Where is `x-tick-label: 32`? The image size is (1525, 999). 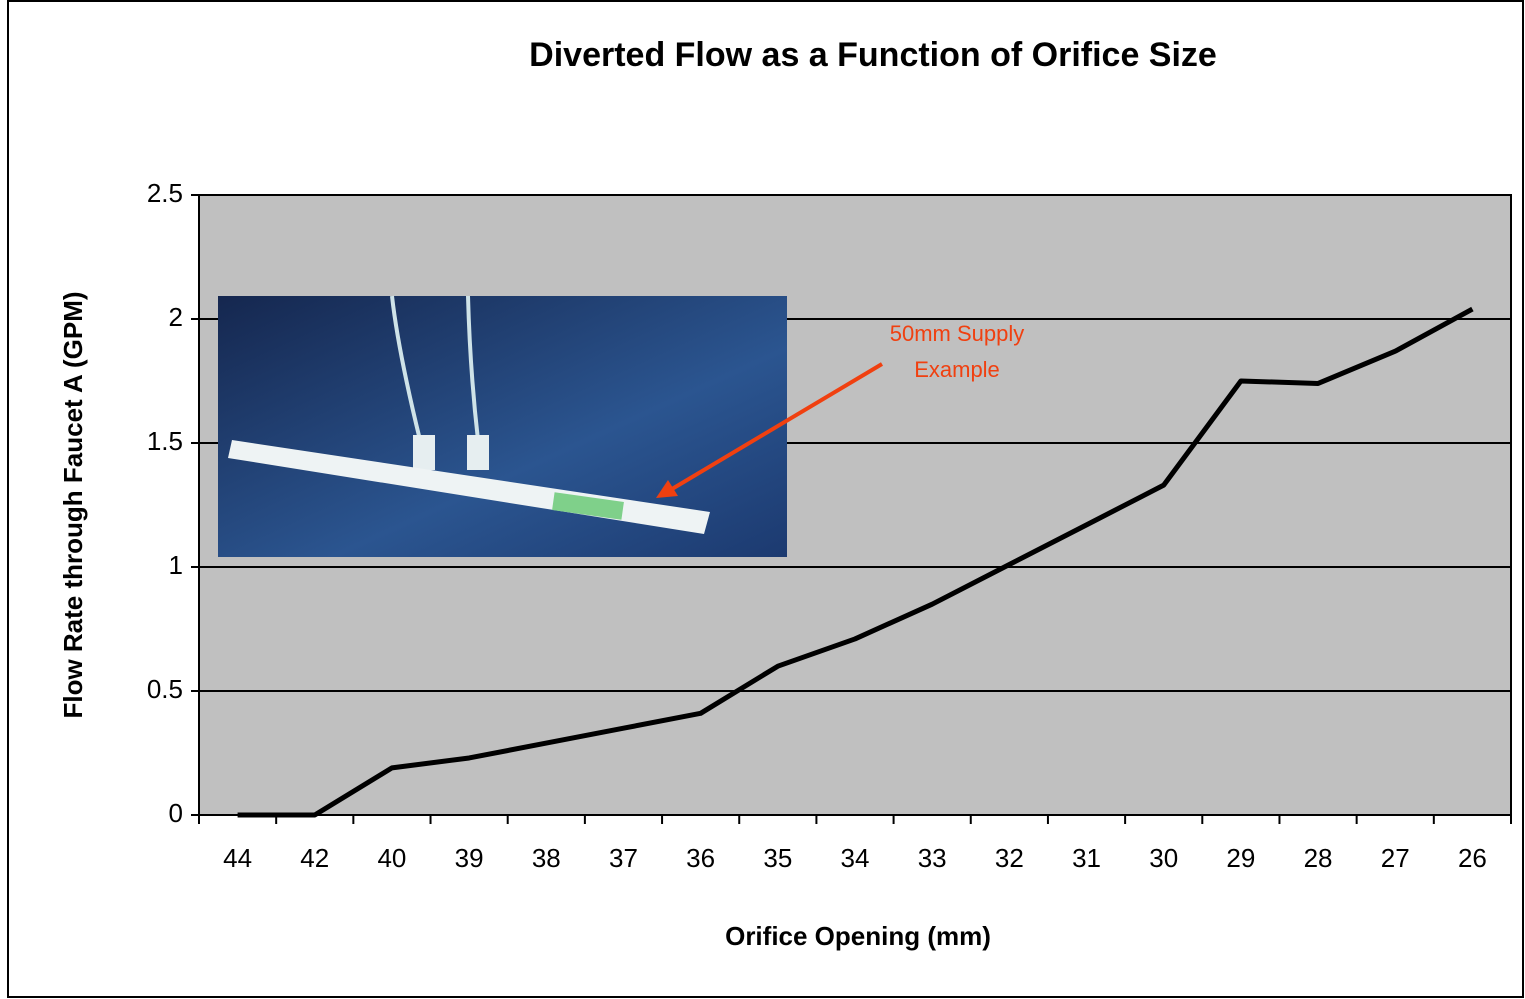
x-tick-label: 32 is located at coordinates (1009, 858).